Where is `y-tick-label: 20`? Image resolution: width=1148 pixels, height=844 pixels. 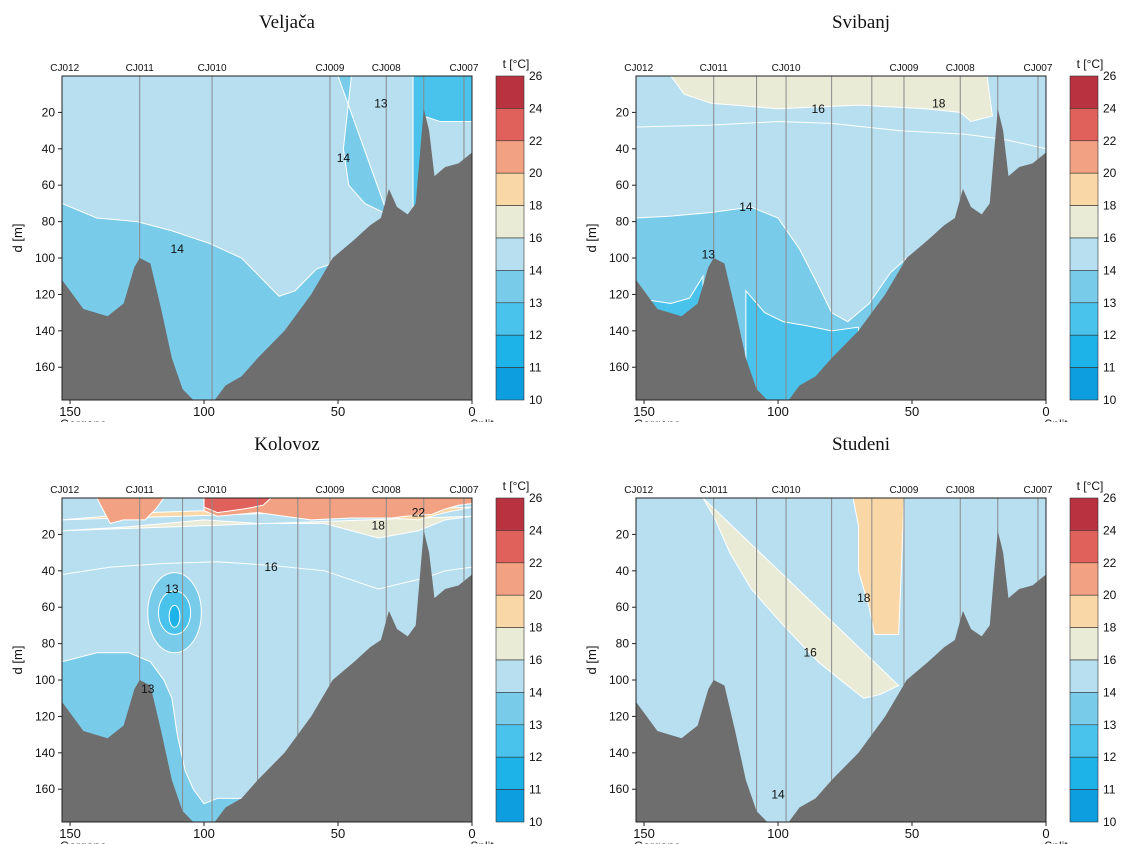
y-tick-label: 20 is located at coordinates (623, 112).